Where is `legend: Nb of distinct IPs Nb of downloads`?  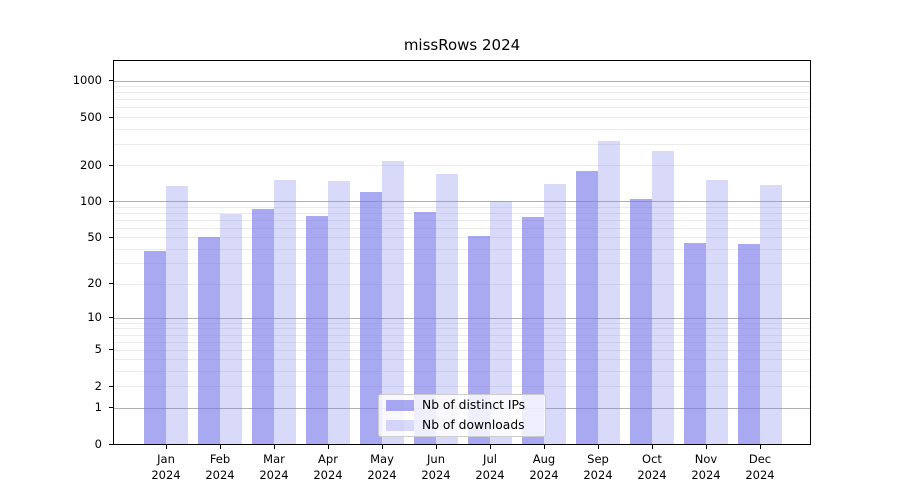 legend: Nb of distinct IPs Nb of downloads is located at coordinates (462, 415).